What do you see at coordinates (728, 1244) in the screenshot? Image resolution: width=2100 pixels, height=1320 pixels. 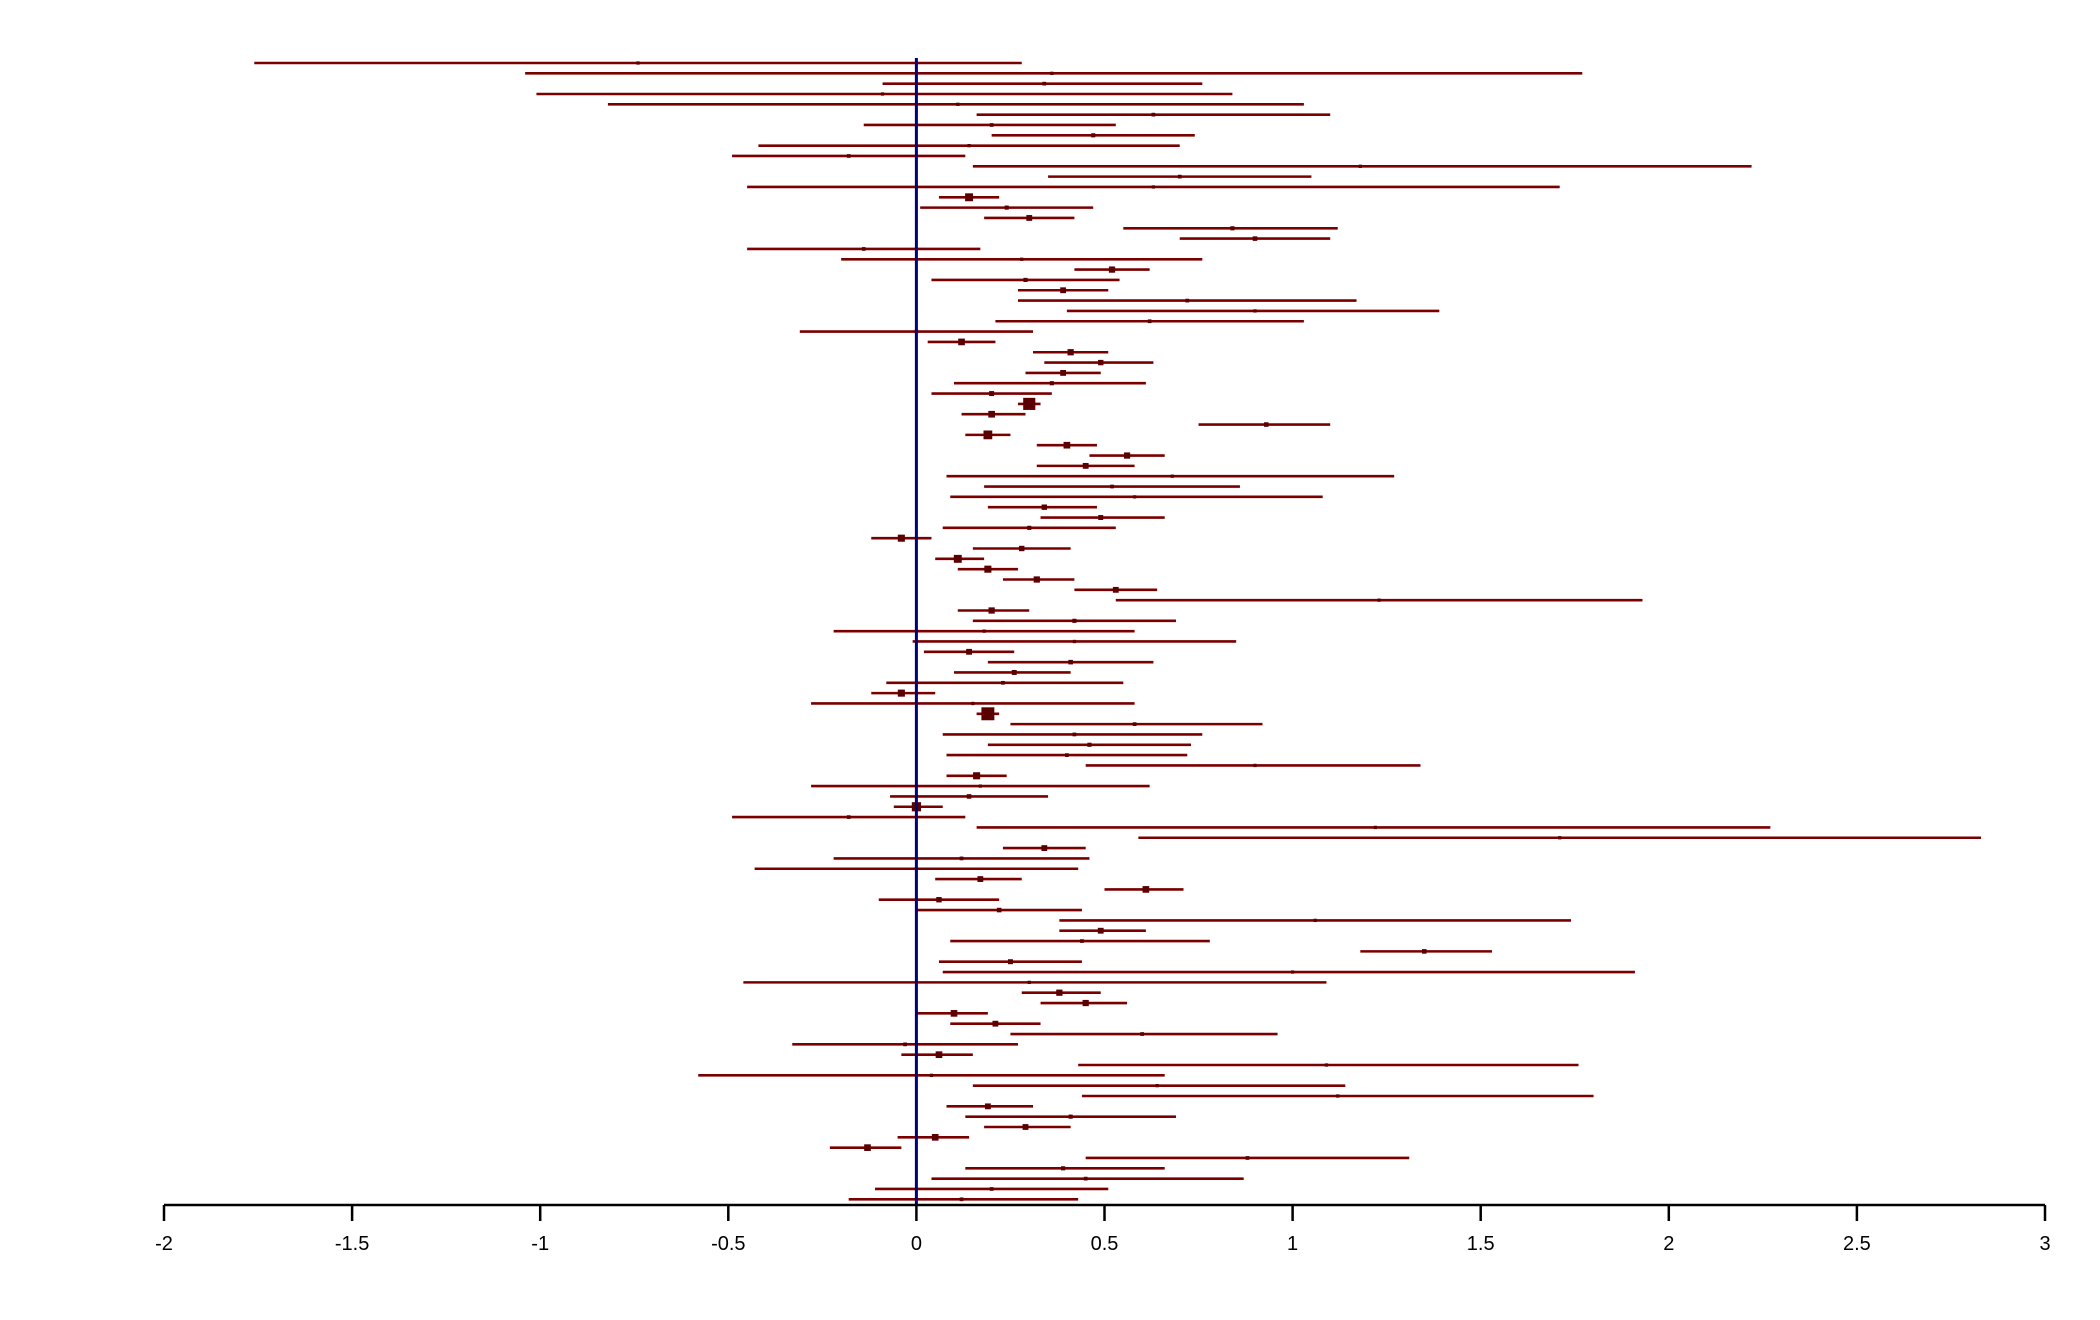 I see `x-tick-label: -0.5` at bounding box center [728, 1244].